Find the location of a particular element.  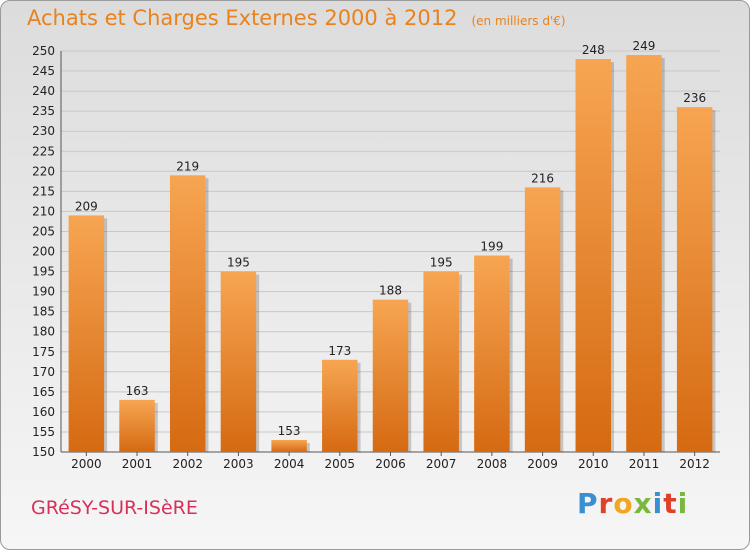

x-tick-label: 2007 is located at coordinates (441, 464).